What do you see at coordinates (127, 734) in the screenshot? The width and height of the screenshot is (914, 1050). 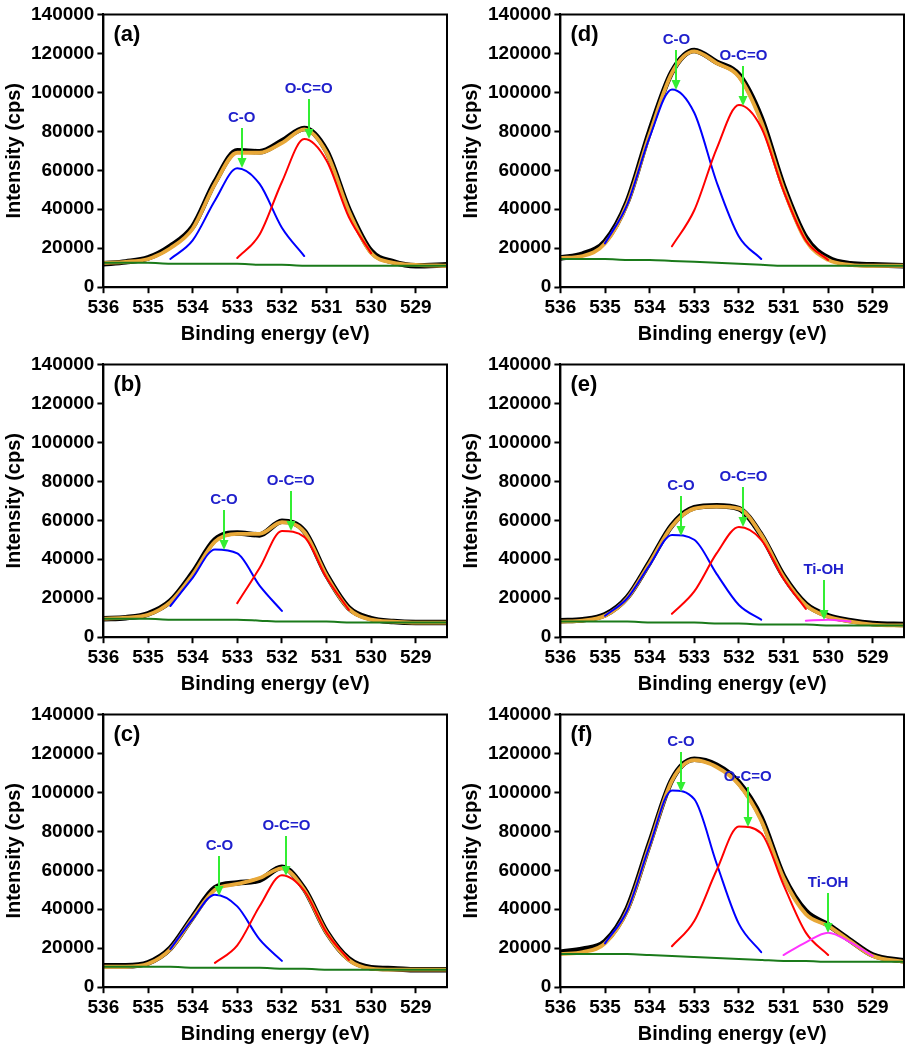 I see `chart-title: (c)` at bounding box center [127, 734].